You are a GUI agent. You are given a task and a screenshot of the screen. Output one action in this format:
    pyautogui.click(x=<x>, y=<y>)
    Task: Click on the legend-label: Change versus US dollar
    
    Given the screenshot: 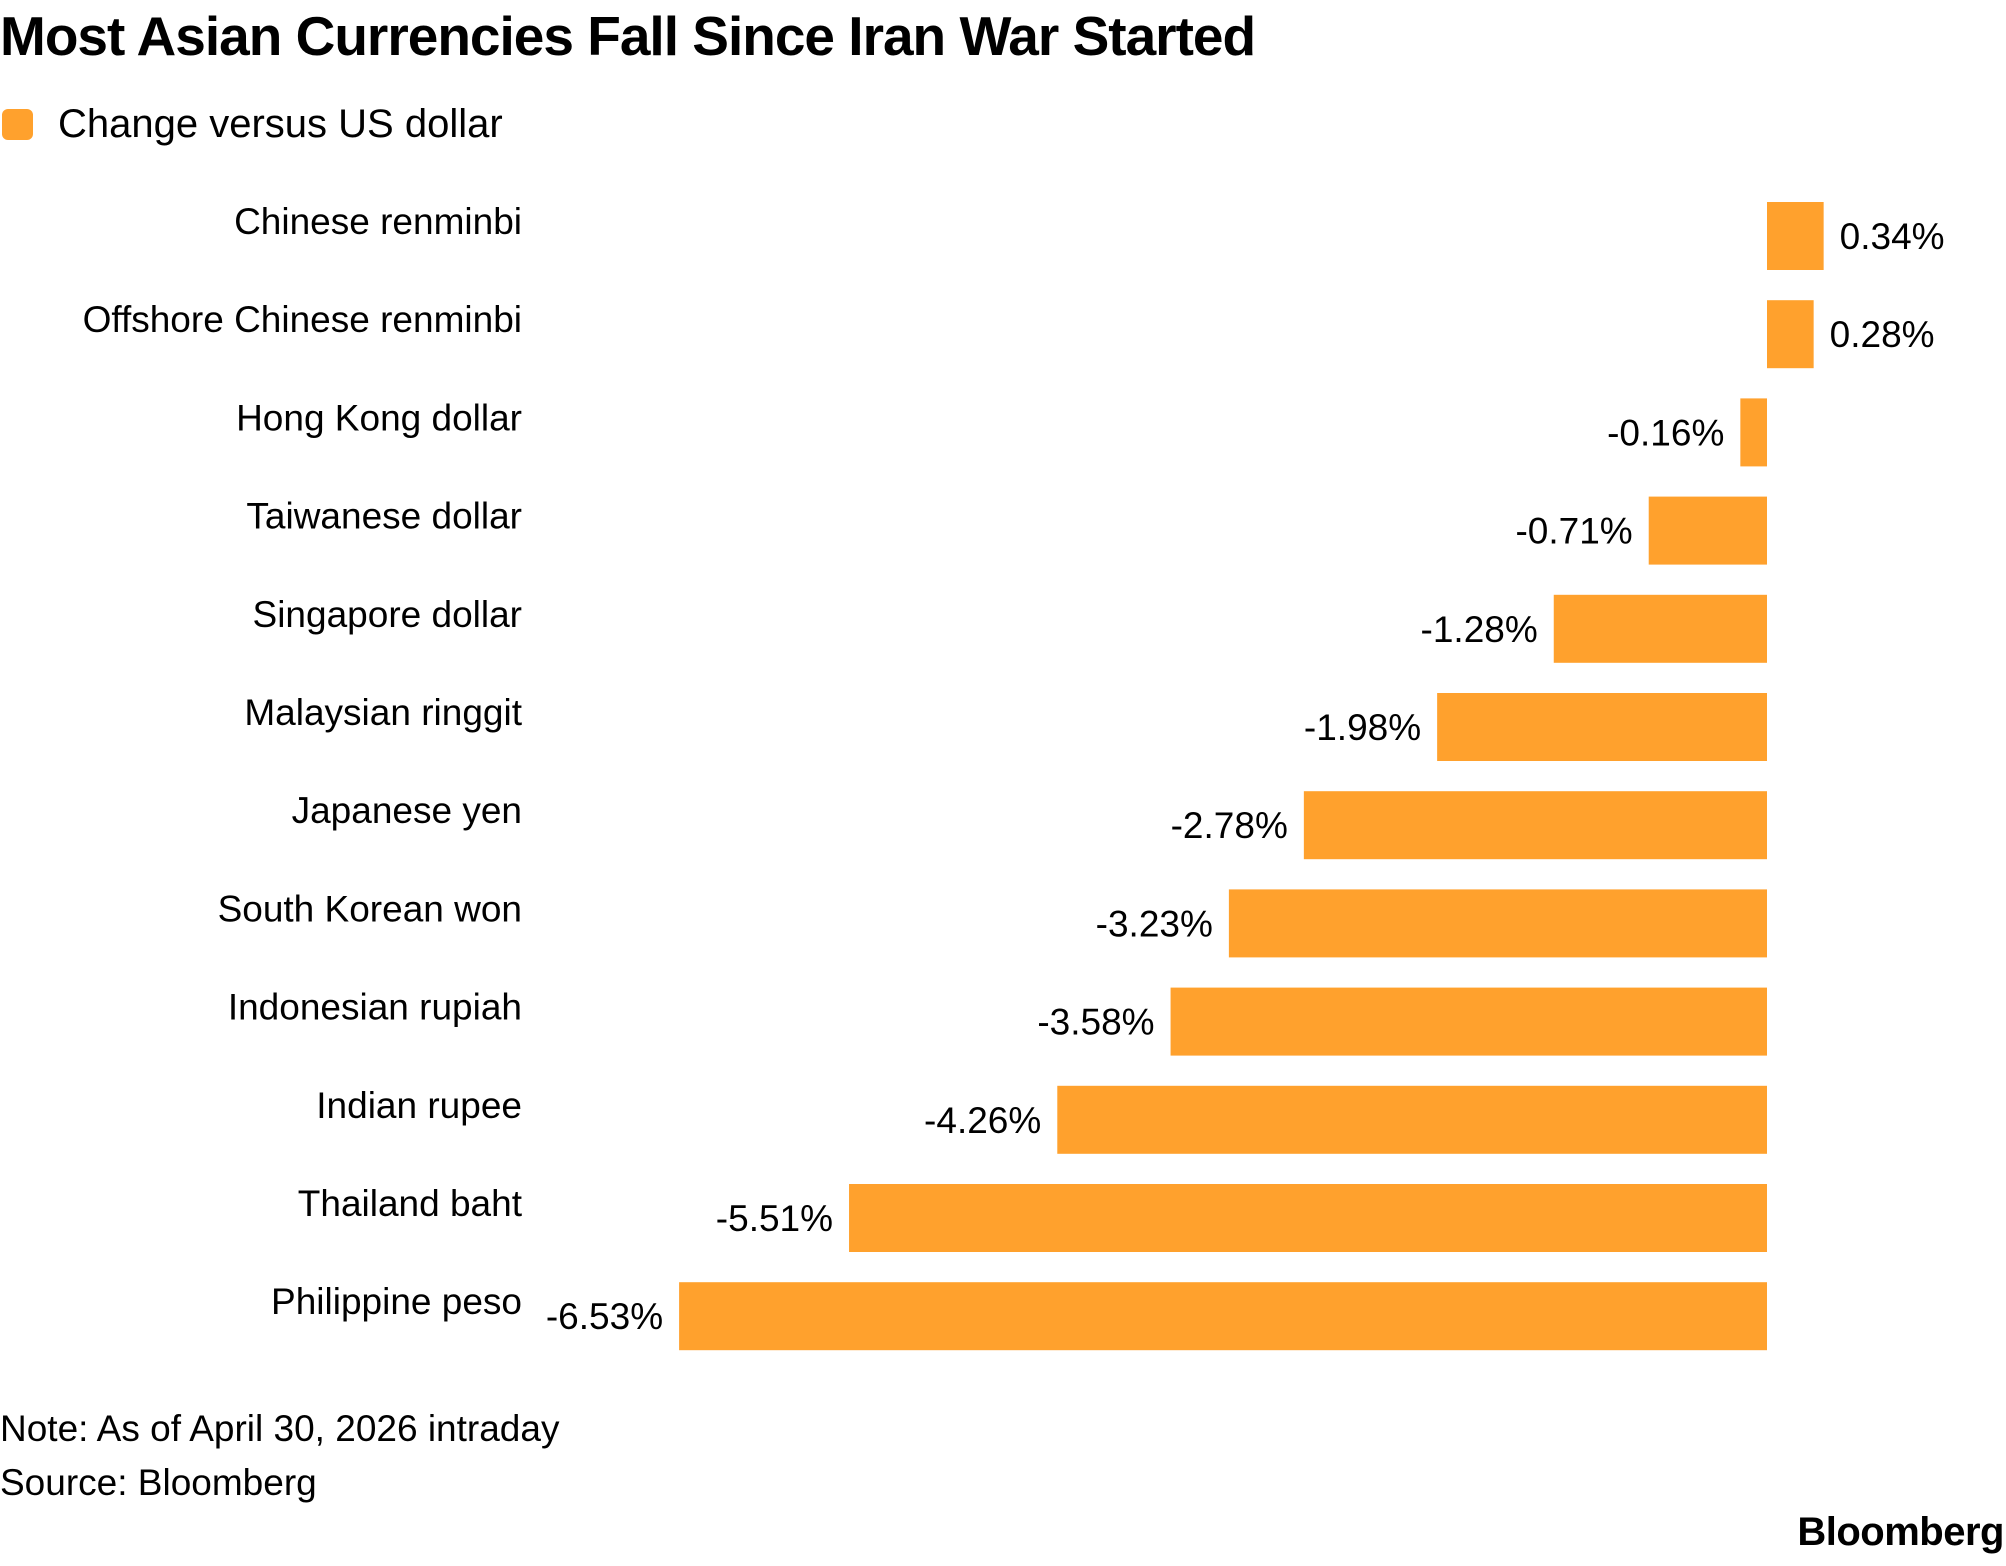 What is the action you would take?
    pyautogui.click(x=280, y=123)
    